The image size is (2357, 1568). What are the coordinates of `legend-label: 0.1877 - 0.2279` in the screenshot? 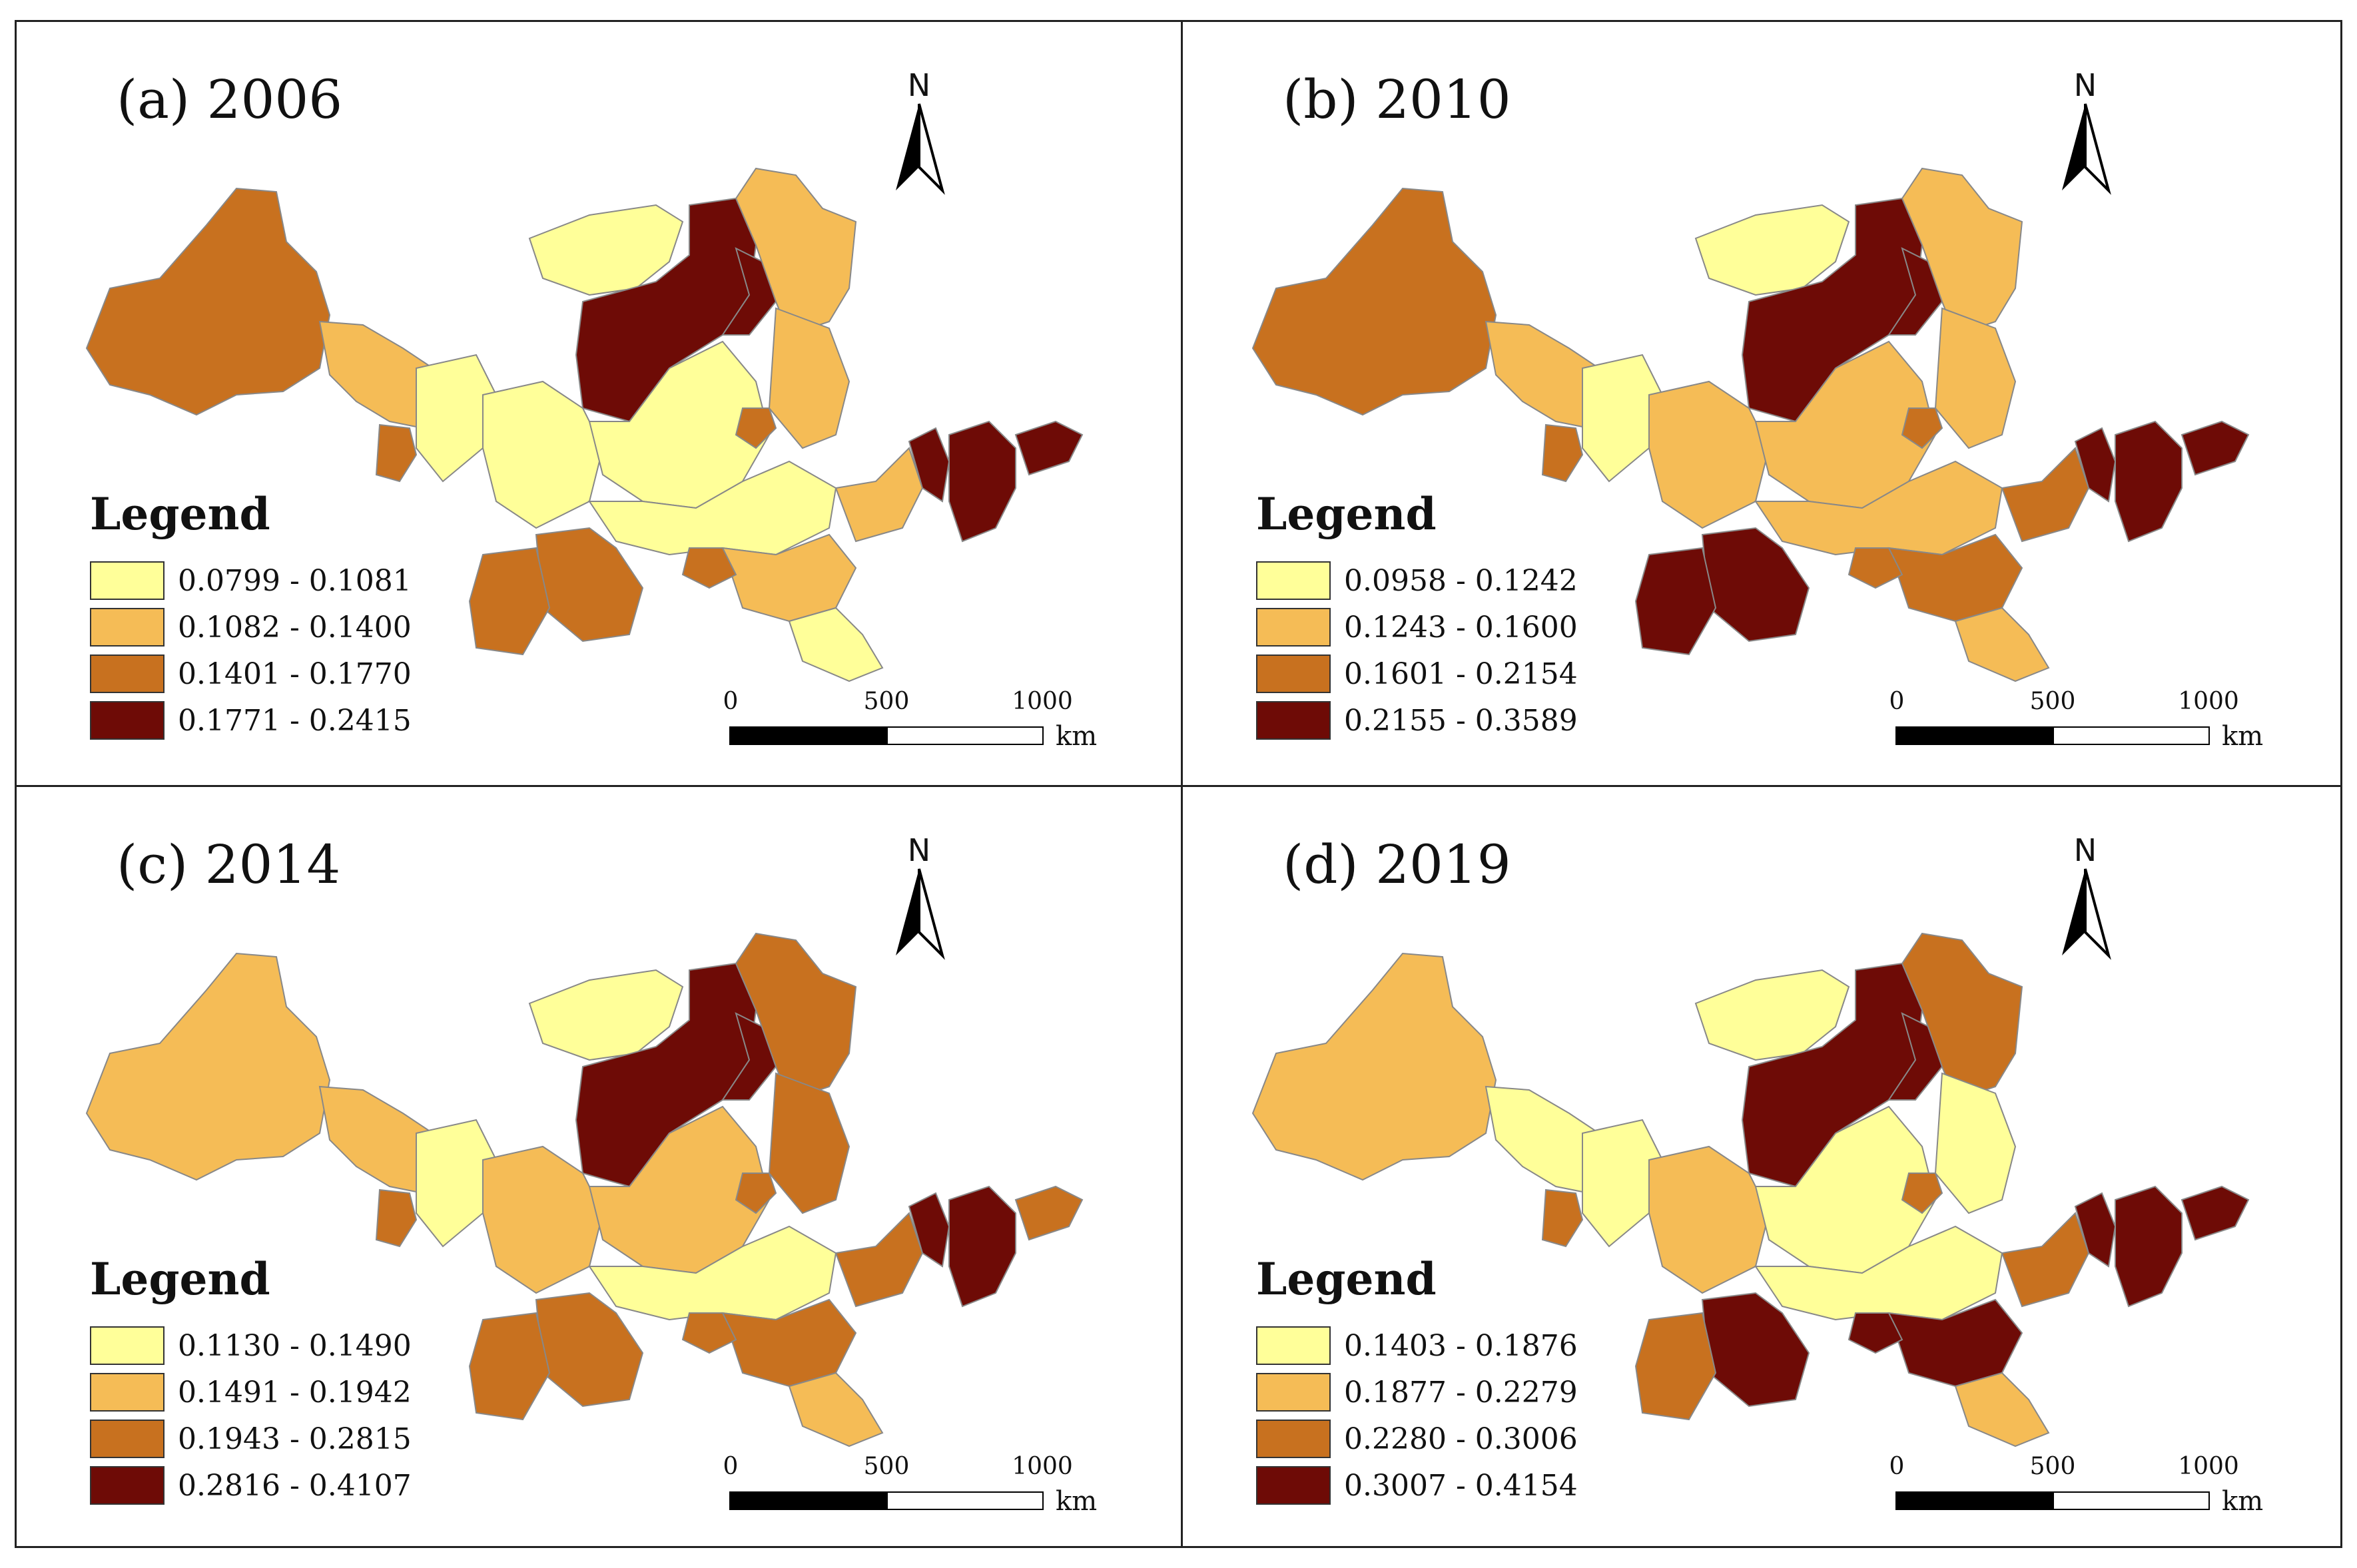 It's located at (1461, 1392).